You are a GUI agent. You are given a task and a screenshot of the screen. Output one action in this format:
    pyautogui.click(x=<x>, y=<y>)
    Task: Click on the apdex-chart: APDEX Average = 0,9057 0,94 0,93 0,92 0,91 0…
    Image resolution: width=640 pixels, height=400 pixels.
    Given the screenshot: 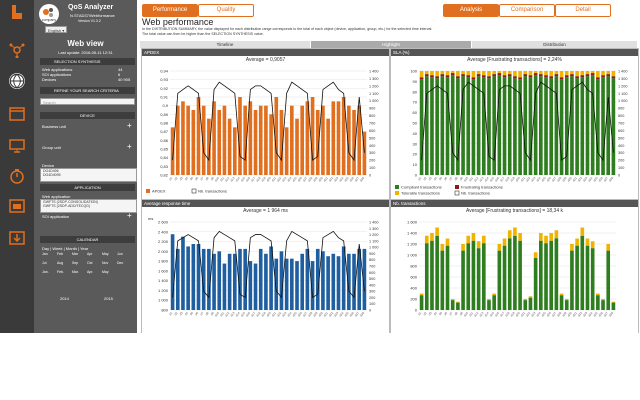 What is the action you would take?
    pyautogui.click(x=265, y=124)
    